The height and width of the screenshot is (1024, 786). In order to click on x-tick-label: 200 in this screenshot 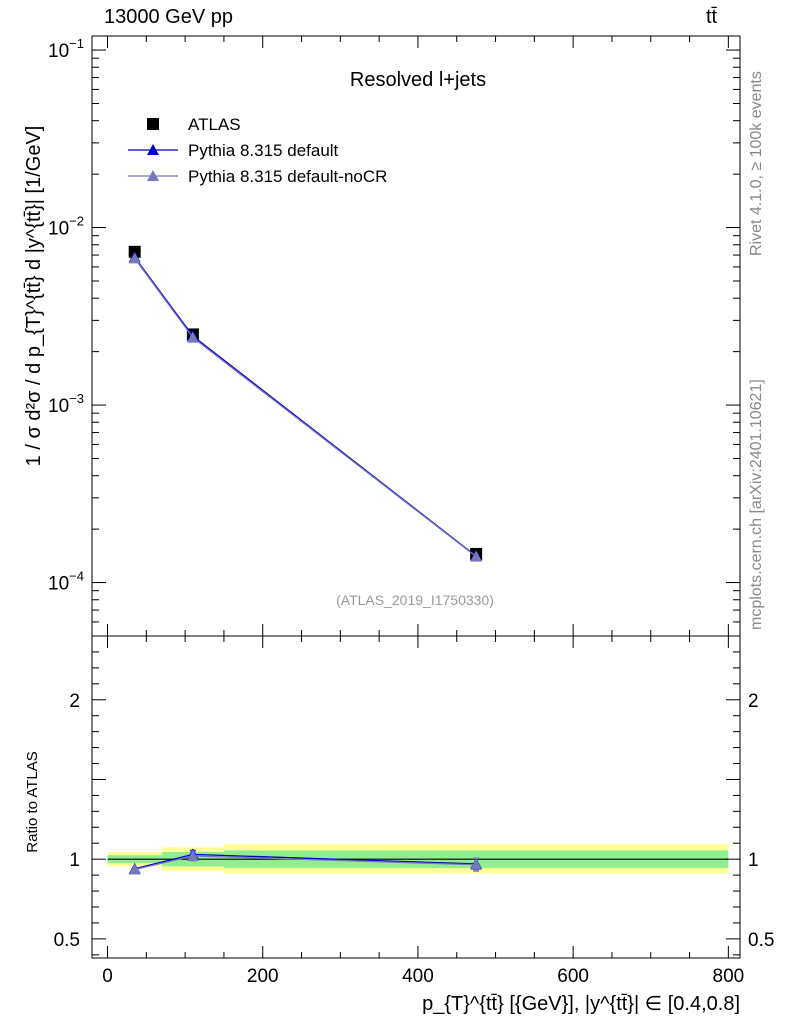, I will do `click(263, 976)`.